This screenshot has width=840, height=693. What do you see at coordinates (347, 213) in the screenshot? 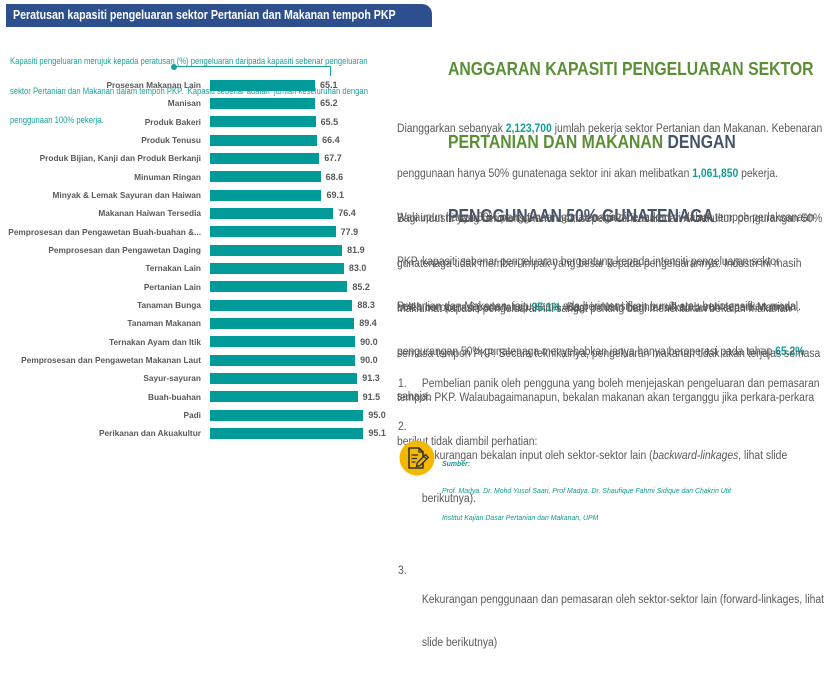
I see `value-label: 76.4` at bounding box center [347, 213].